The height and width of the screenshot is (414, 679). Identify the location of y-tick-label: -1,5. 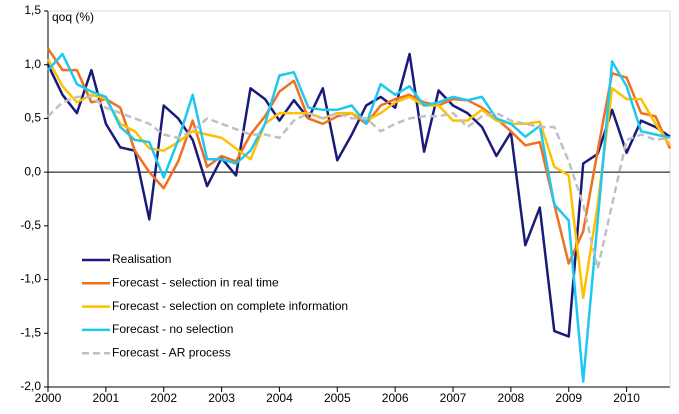
(30, 332).